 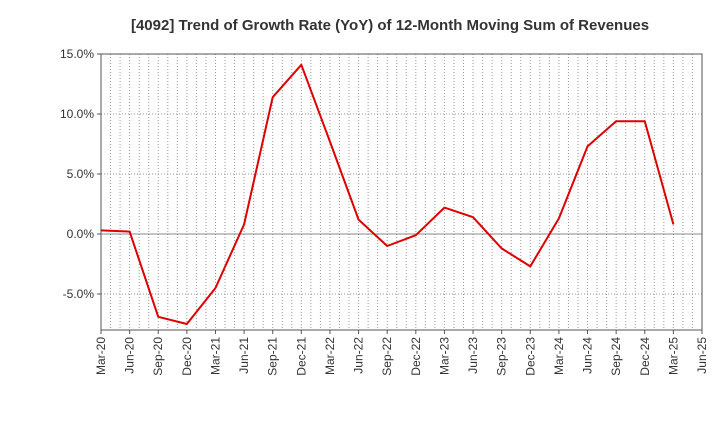 I want to click on x-tick-label: Jun-24, so click(x=588, y=355).